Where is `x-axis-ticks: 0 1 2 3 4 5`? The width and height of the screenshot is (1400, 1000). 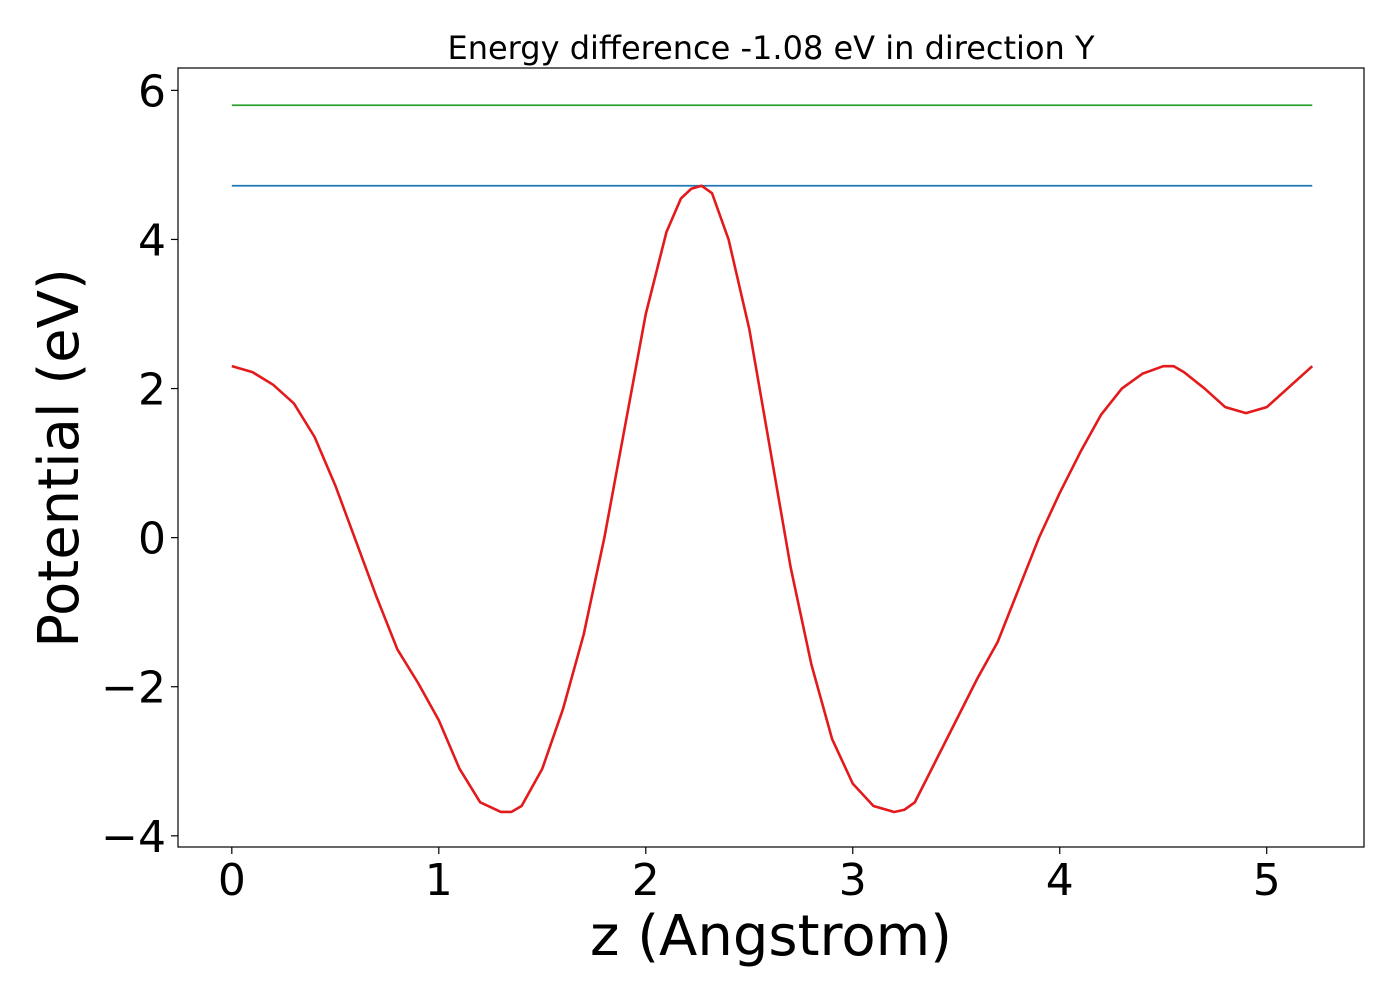 x-axis-ticks: 0 1 2 3 4 5 is located at coordinates (749, 876).